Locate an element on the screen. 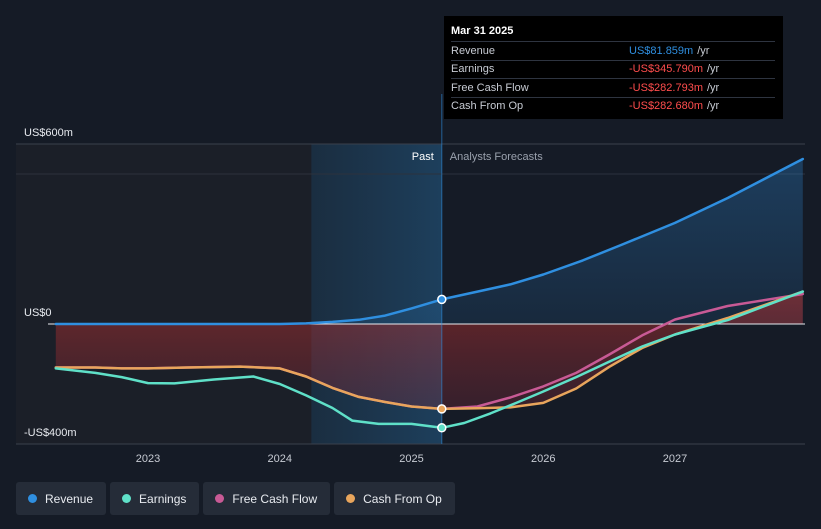 Image resolution: width=821 pixels, height=529 pixels. tooltip-row-revenue: Revenue US$81.859m /yr is located at coordinates (613, 50).